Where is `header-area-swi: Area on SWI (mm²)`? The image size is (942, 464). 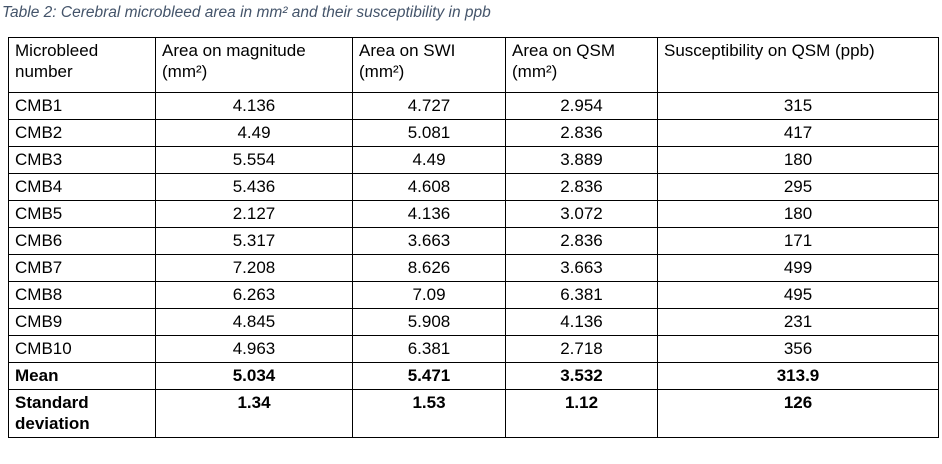
header-area-swi: Area on SWI (mm²) is located at coordinates (429, 64).